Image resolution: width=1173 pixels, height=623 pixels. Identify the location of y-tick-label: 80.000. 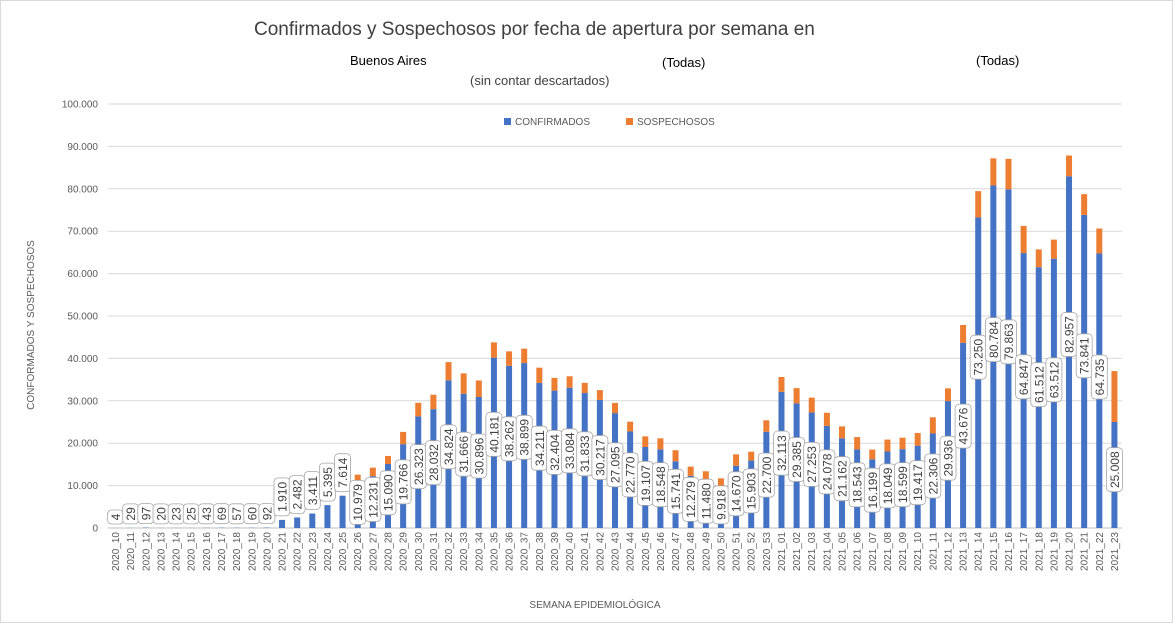
(82, 189).